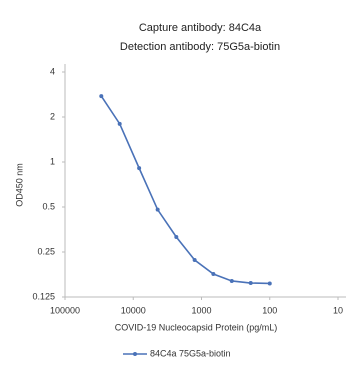 This screenshot has width=356, height=372. Describe the element at coordinates (190, 353) in the screenshot. I see `legend-label: 84C4a 75G5a-biotin` at that location.